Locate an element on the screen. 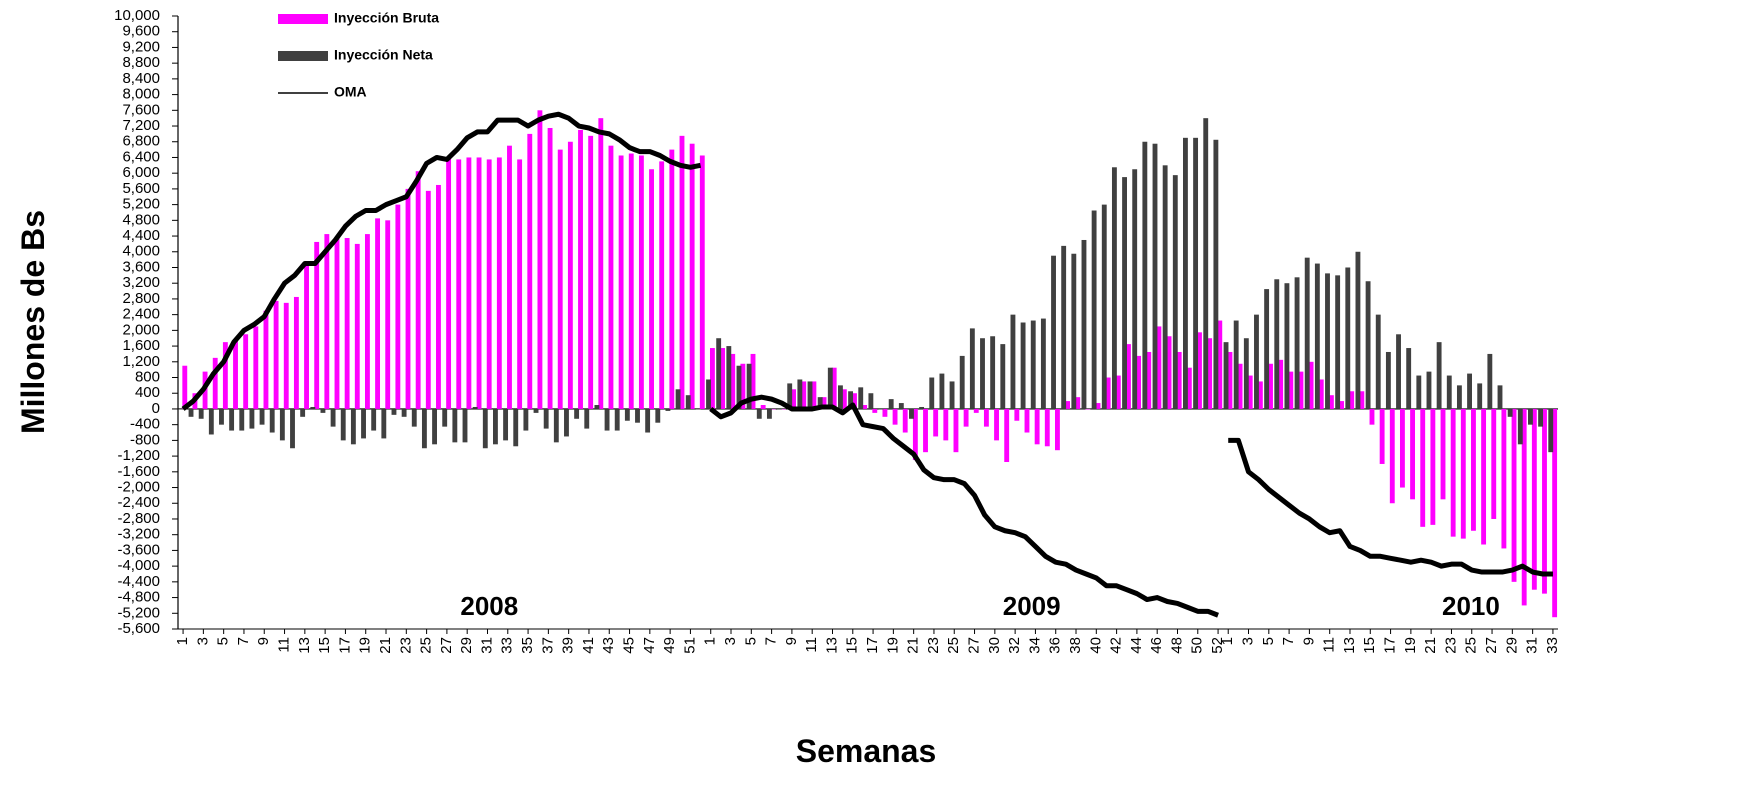 The width and height of the screenshot is (1737, 786). x-tick-label: 47 is located at coordinates (649, 645).